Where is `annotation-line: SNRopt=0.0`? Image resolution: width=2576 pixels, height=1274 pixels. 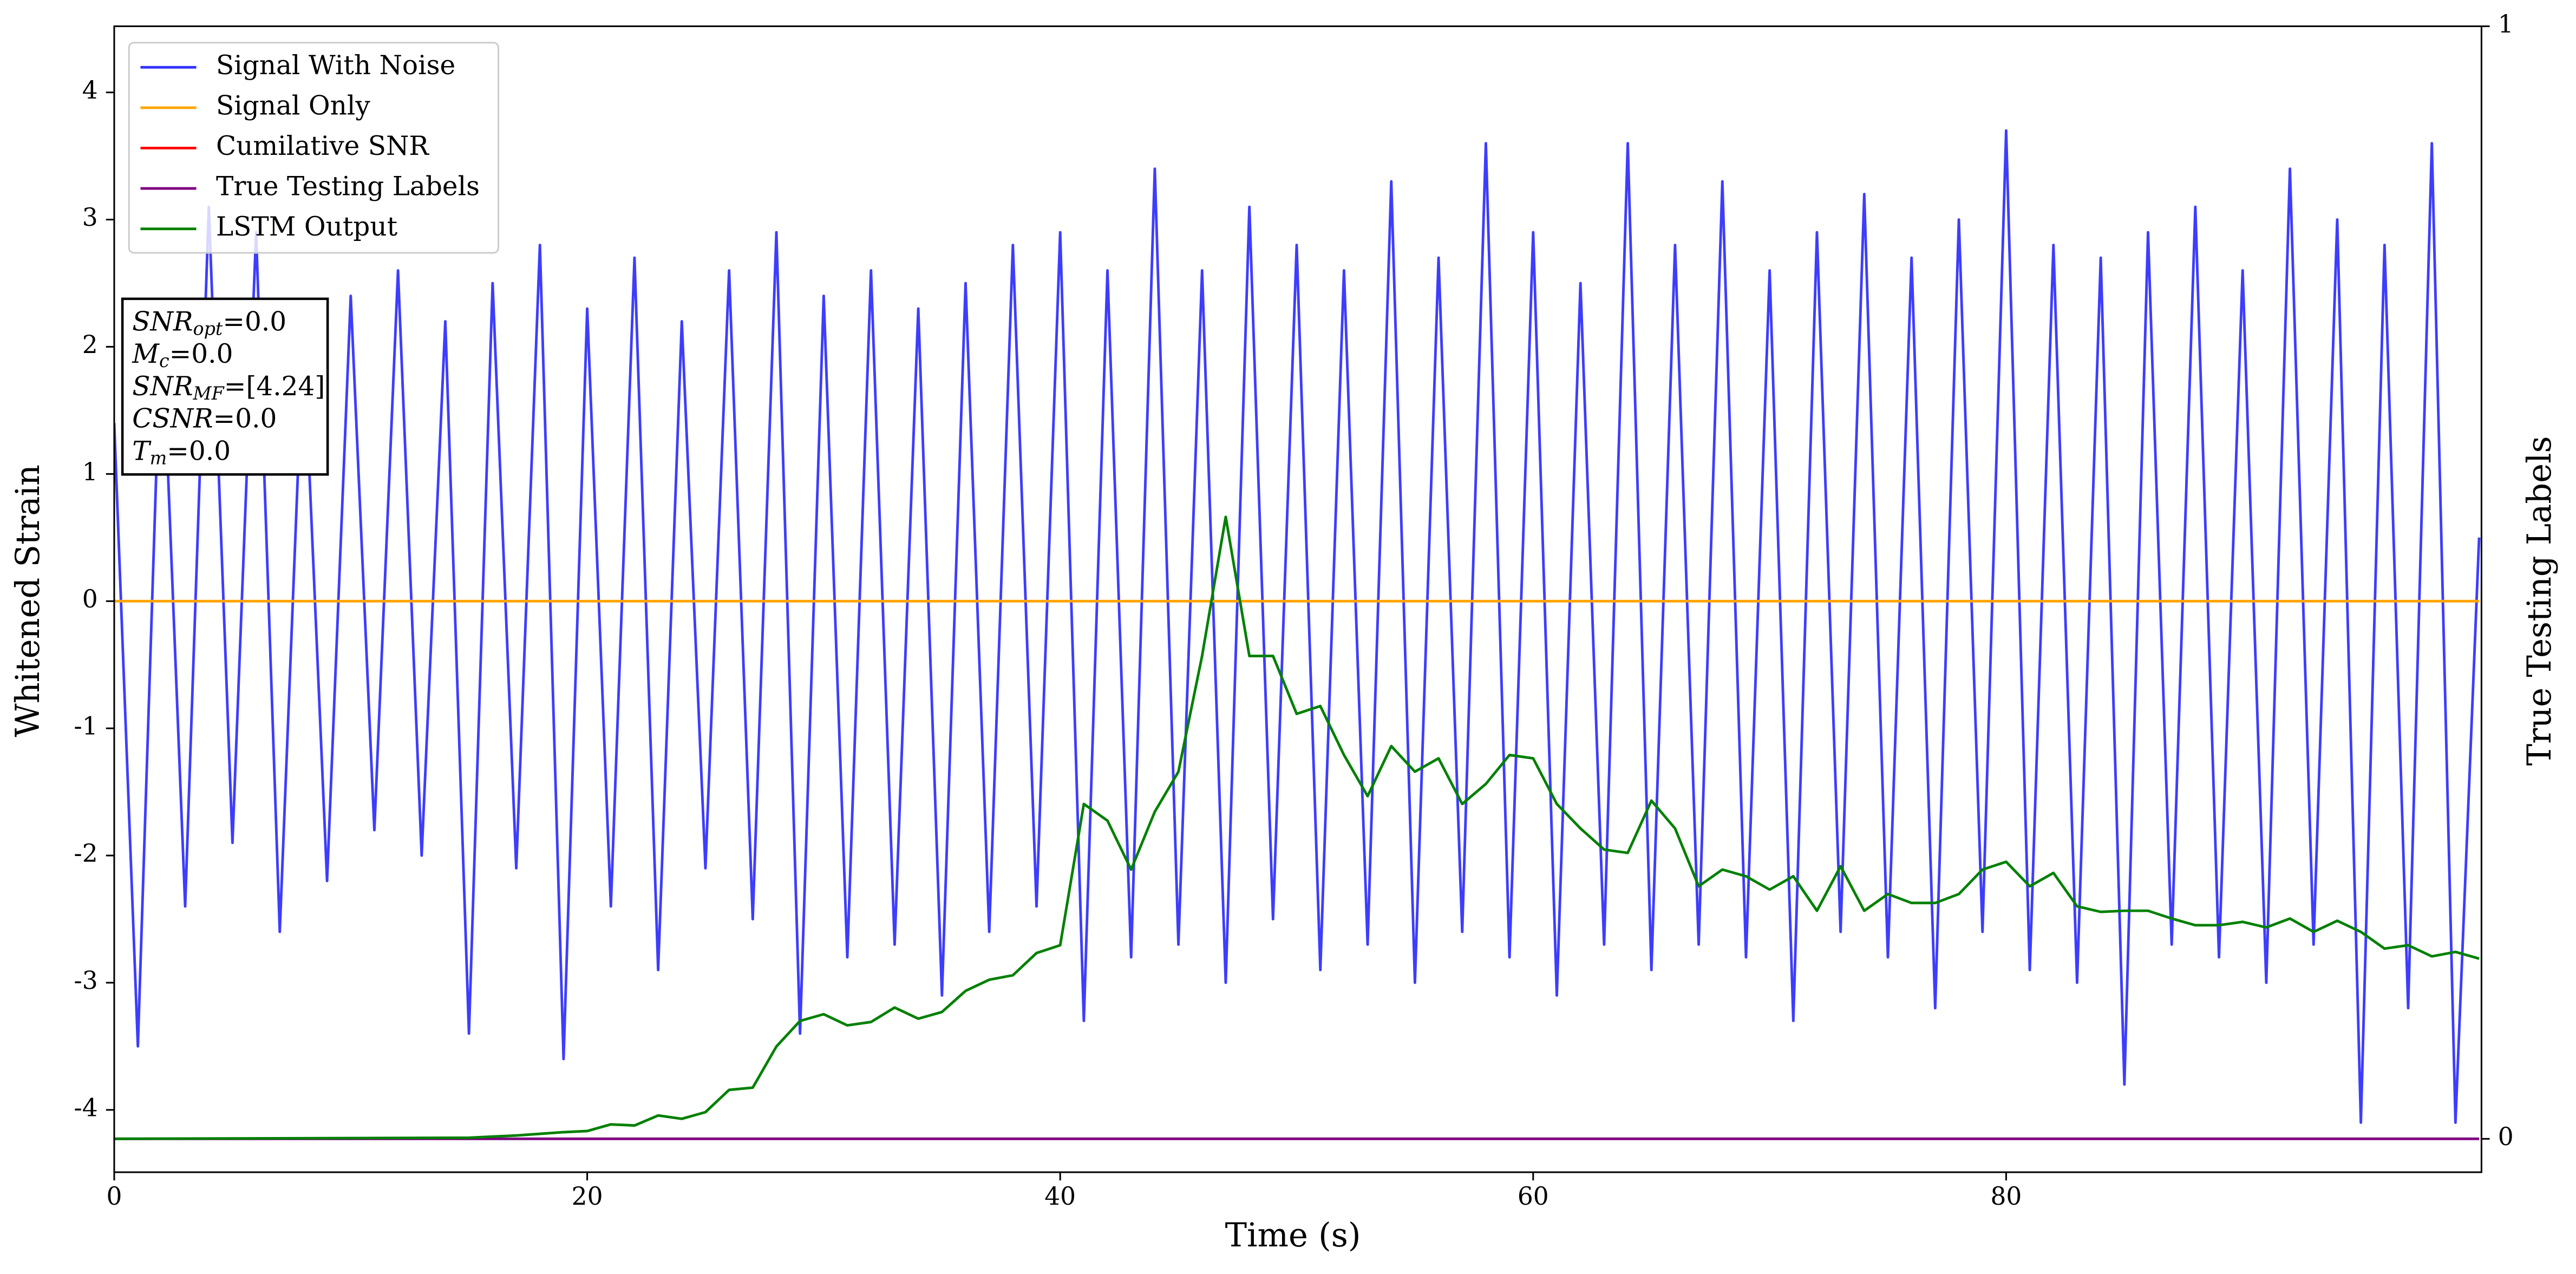
annotation-line: SNRopt=0.0 is located at coordinates (209, 322).